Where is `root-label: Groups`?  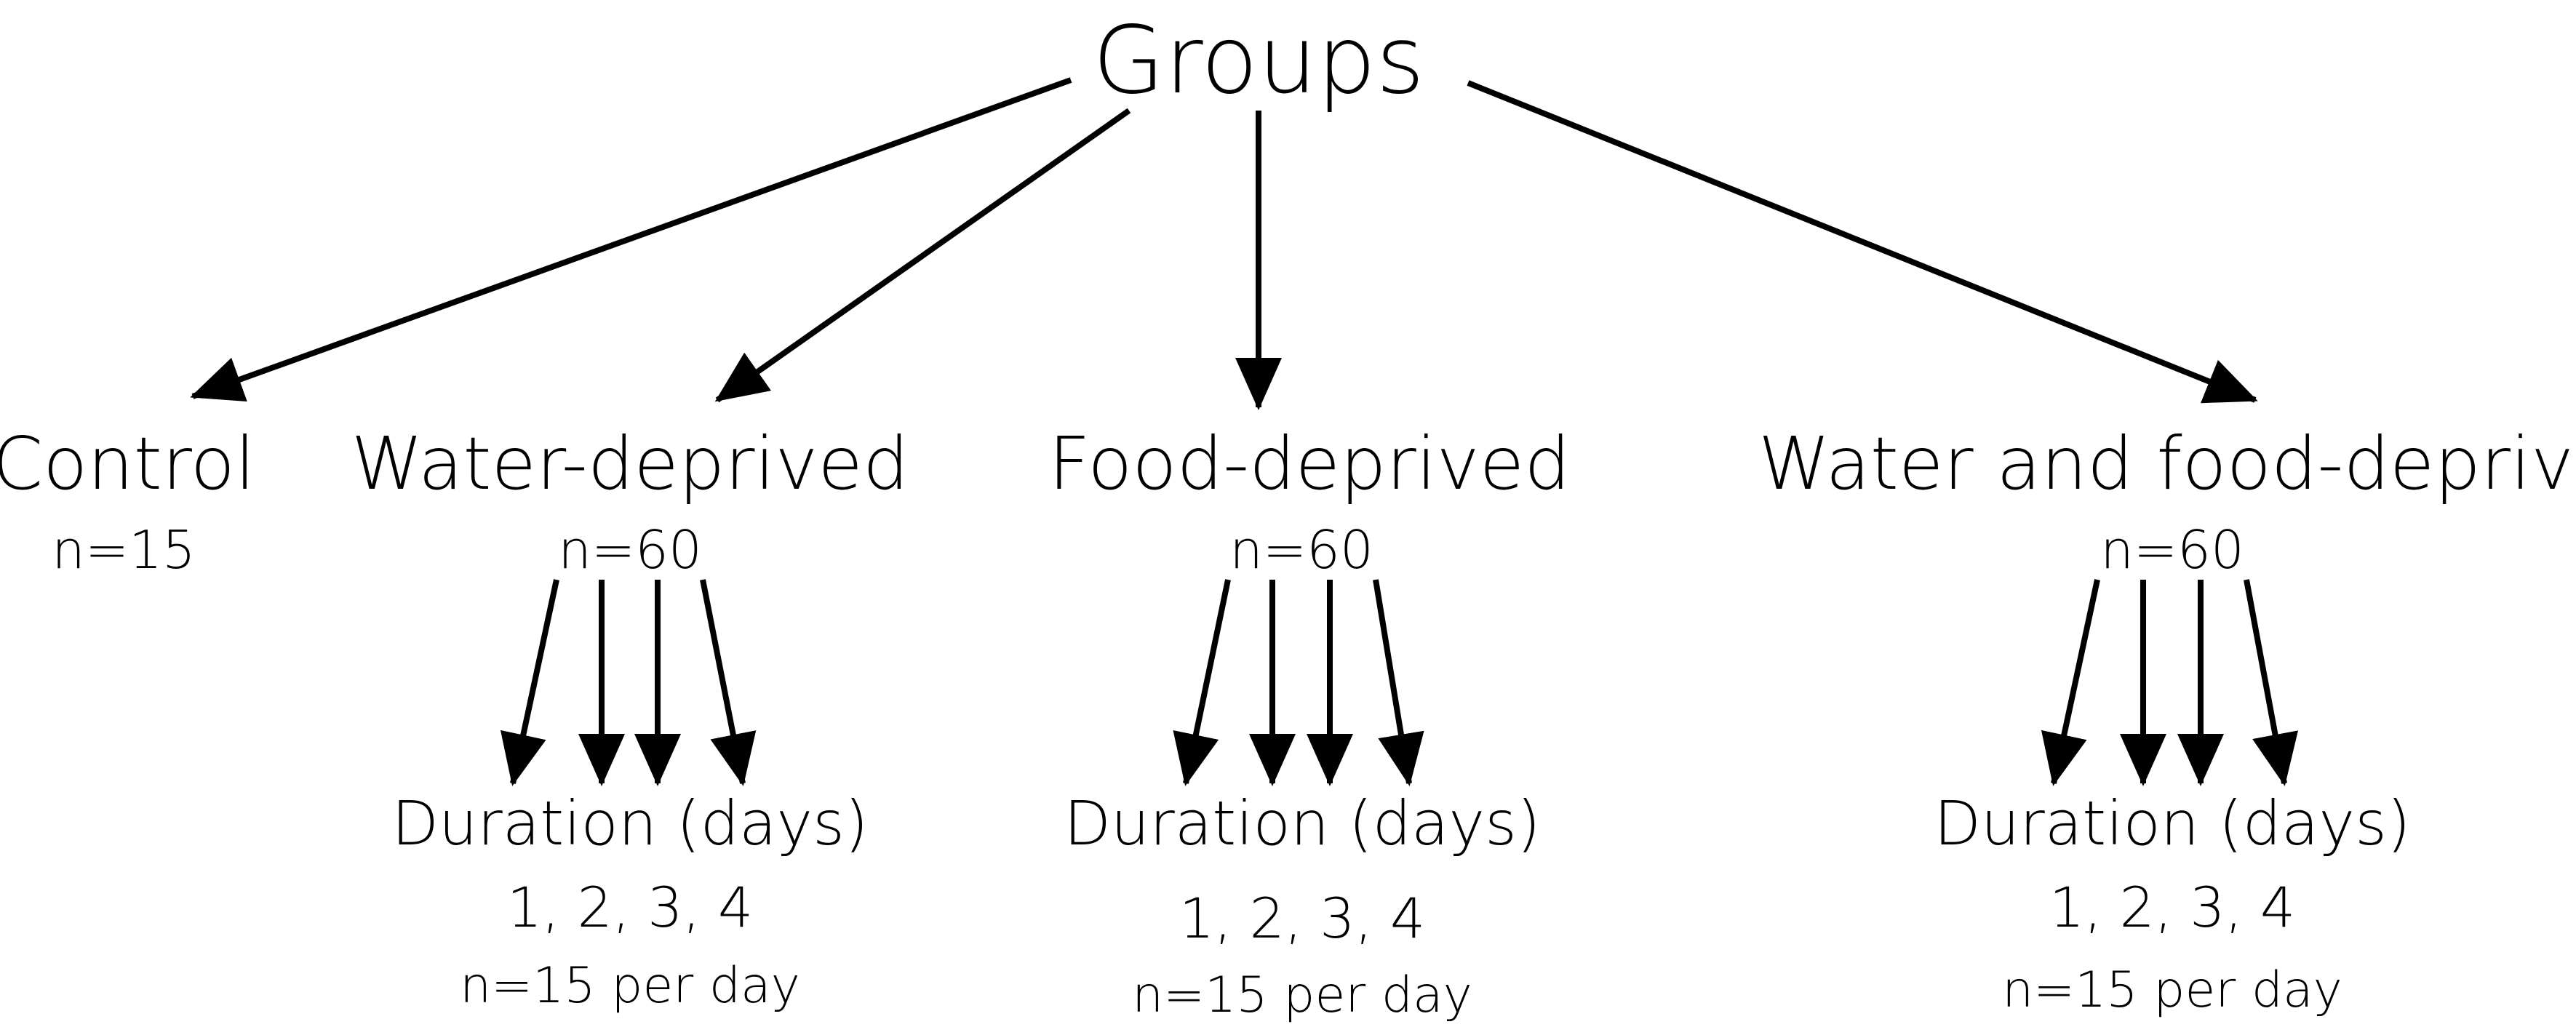
root-label: Groups is located at coordinates (1258, 61).